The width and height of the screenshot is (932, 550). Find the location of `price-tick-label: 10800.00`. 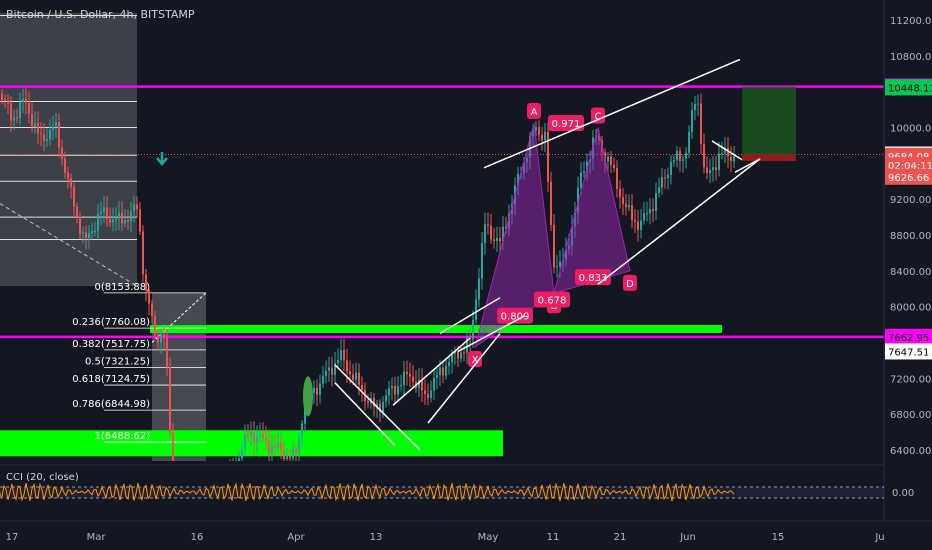

price-tick-label: 10800.00 is located at coordinates (911, 57).